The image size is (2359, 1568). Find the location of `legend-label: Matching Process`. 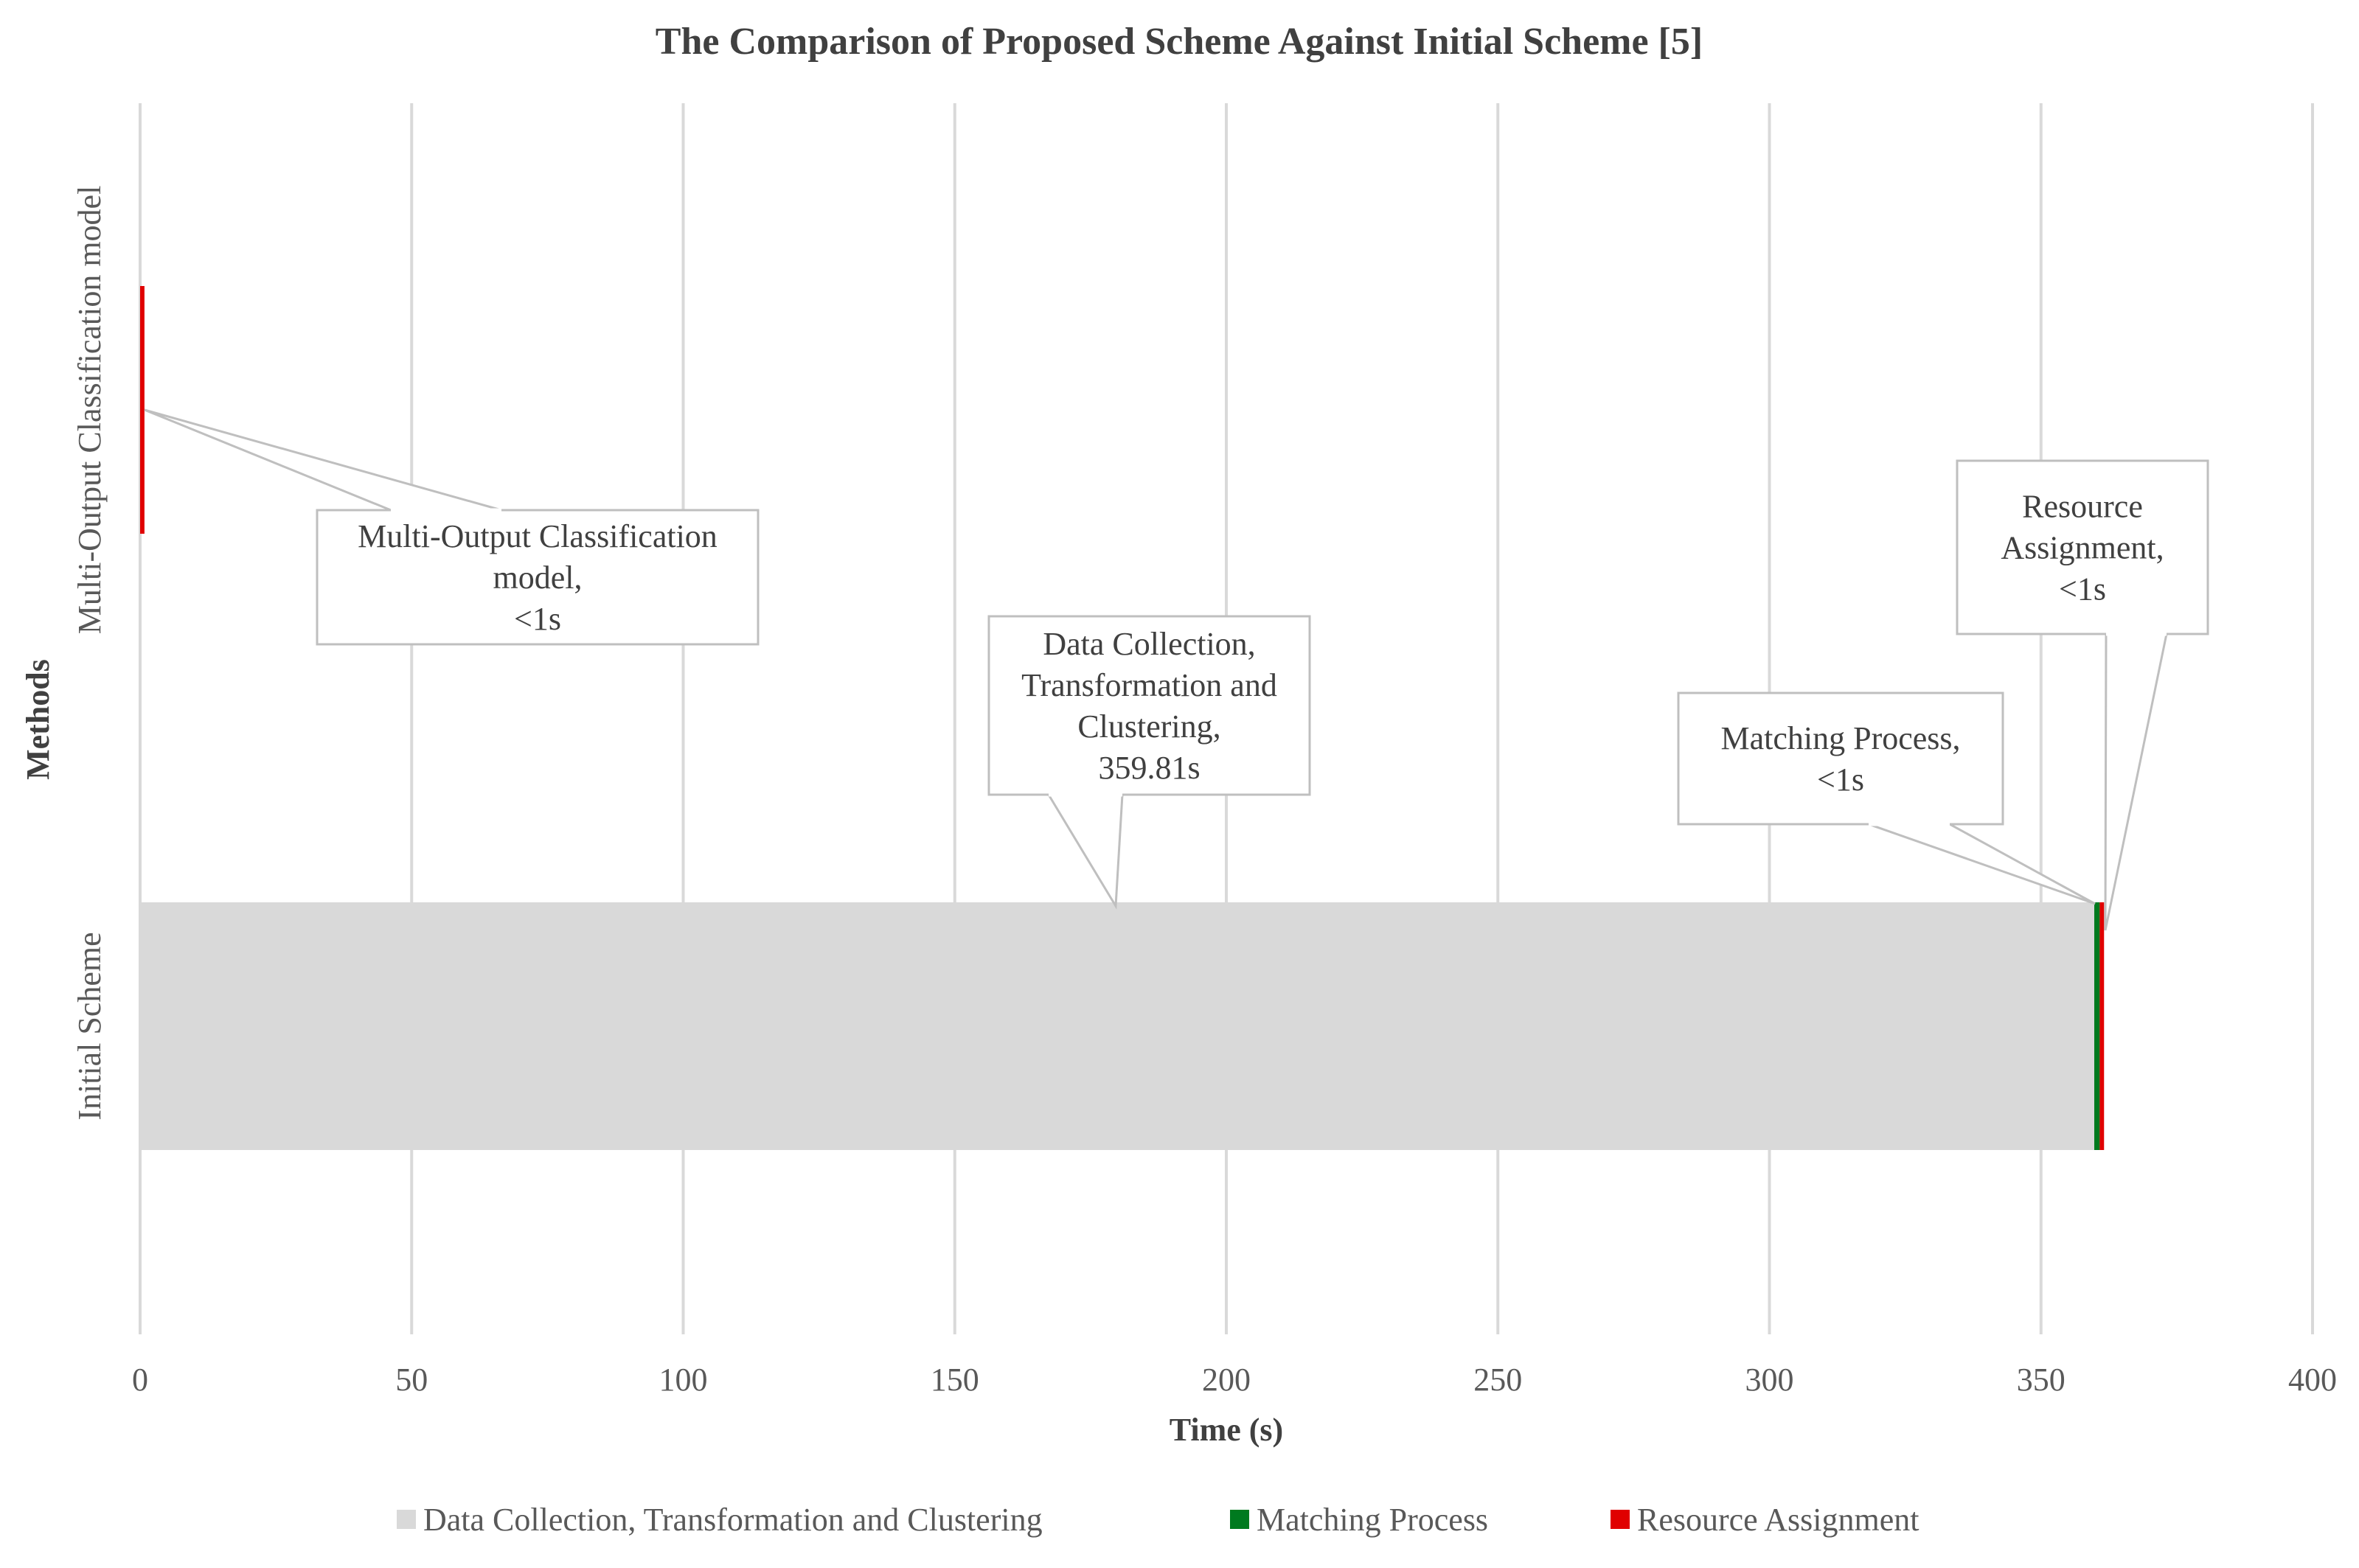

legend-label: Matching Process is located at coordinates (1372, 1520).